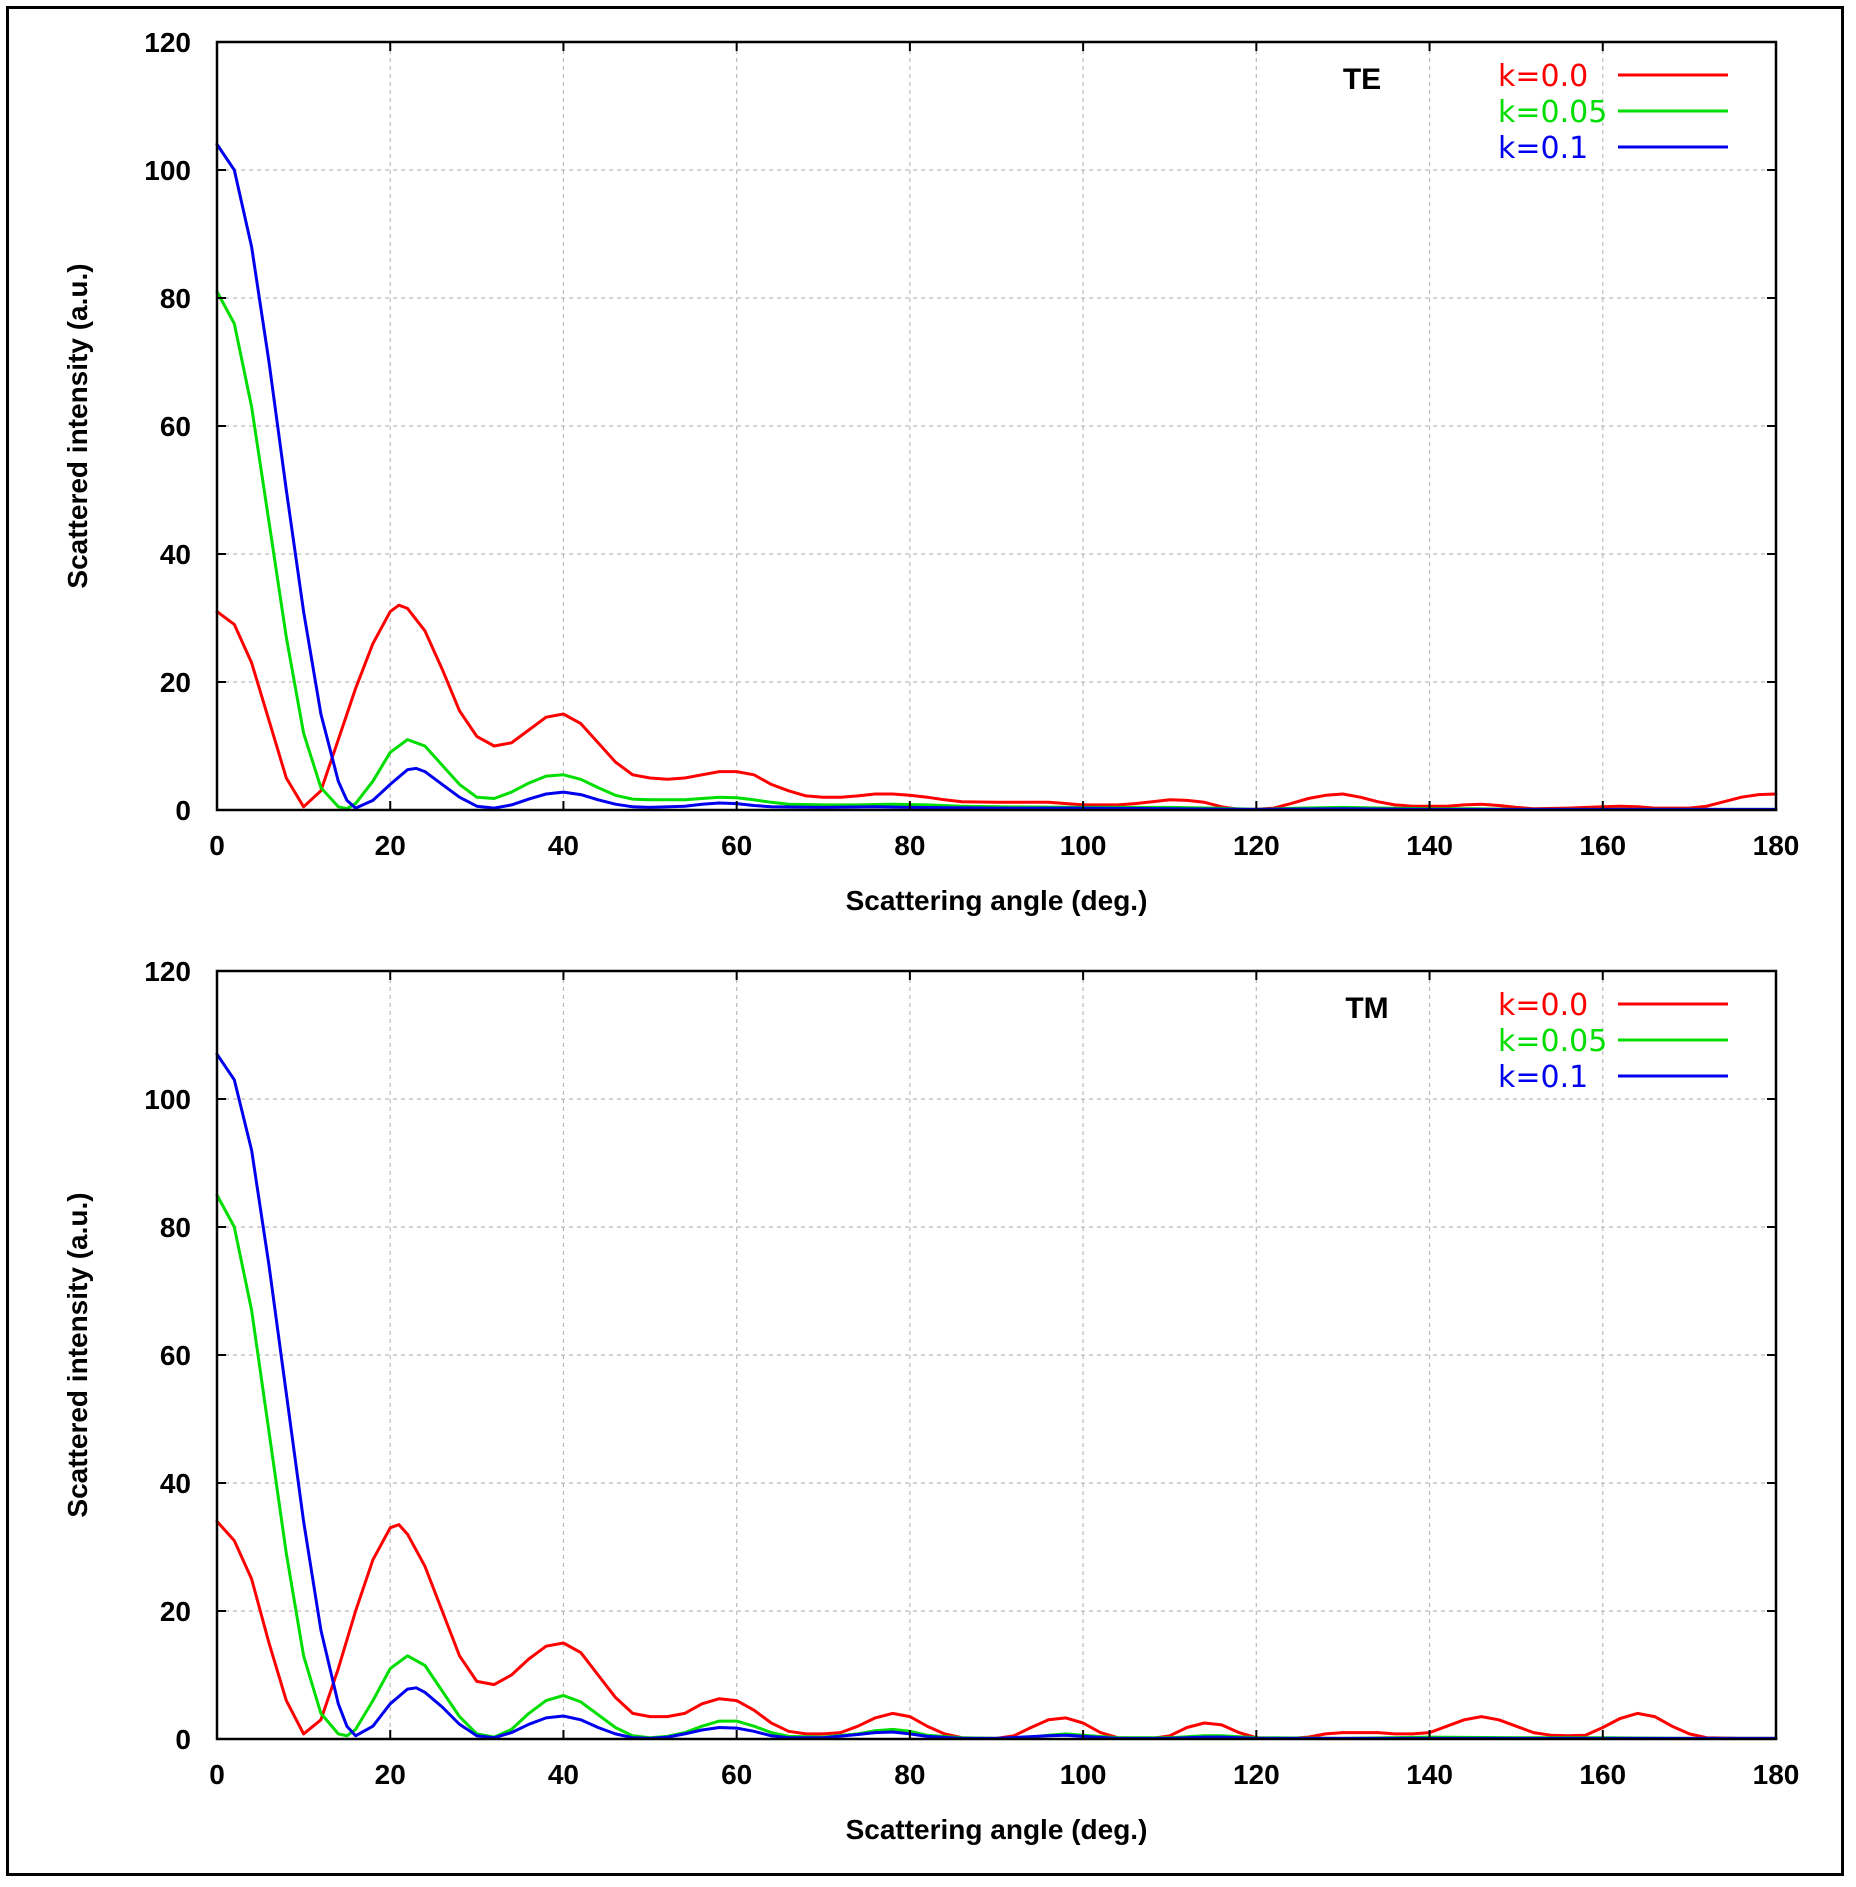 The width and height of the screenshot is (1856, 1887). I want to click on panel-title-te: TE, so click(1362, 79).